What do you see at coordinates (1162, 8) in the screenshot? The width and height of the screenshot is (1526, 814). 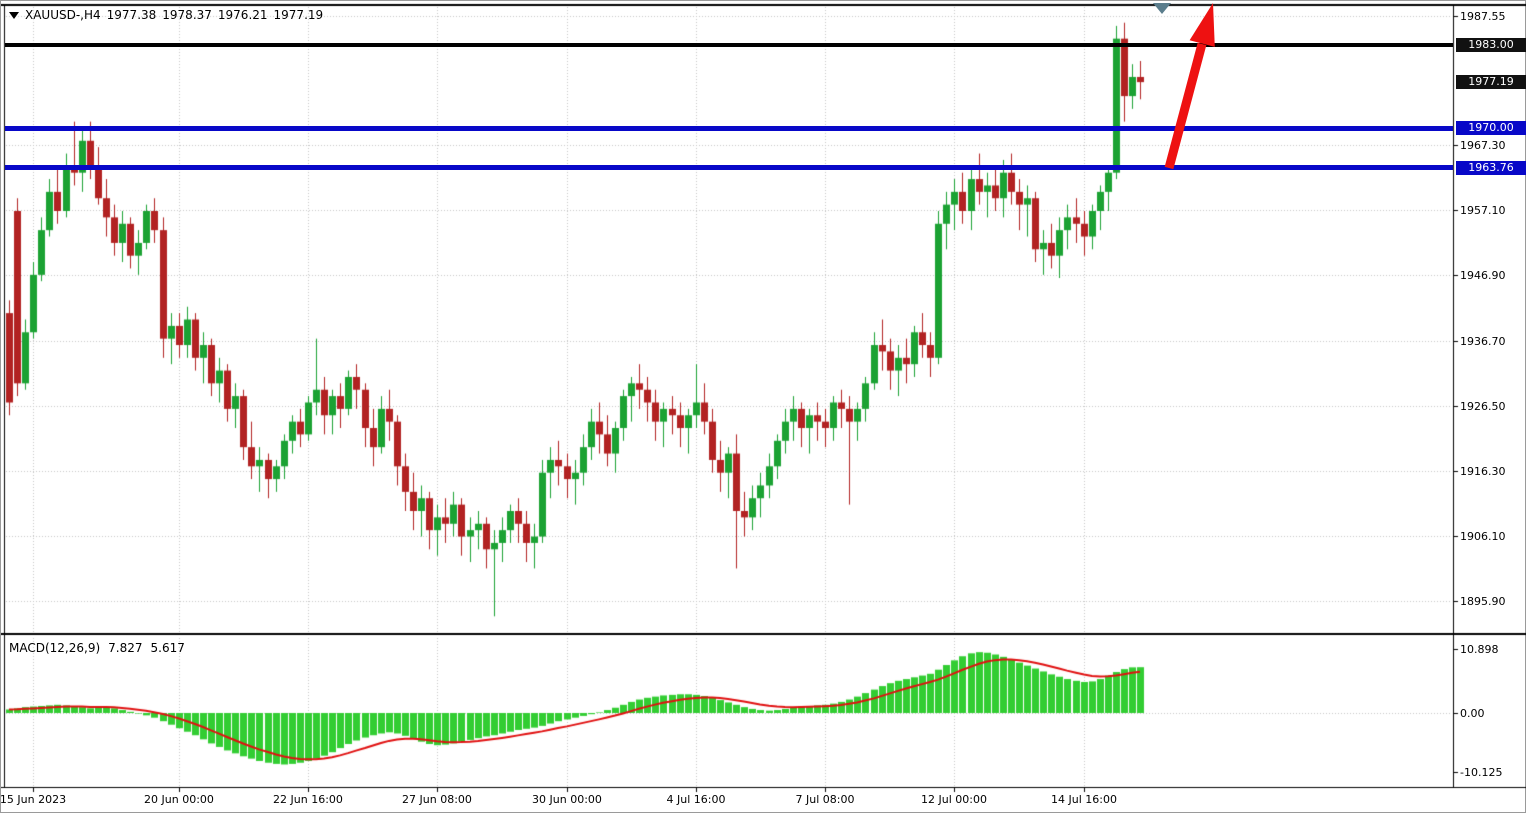 I see `down-triangle-marker` at bounding box center [1162, 8].